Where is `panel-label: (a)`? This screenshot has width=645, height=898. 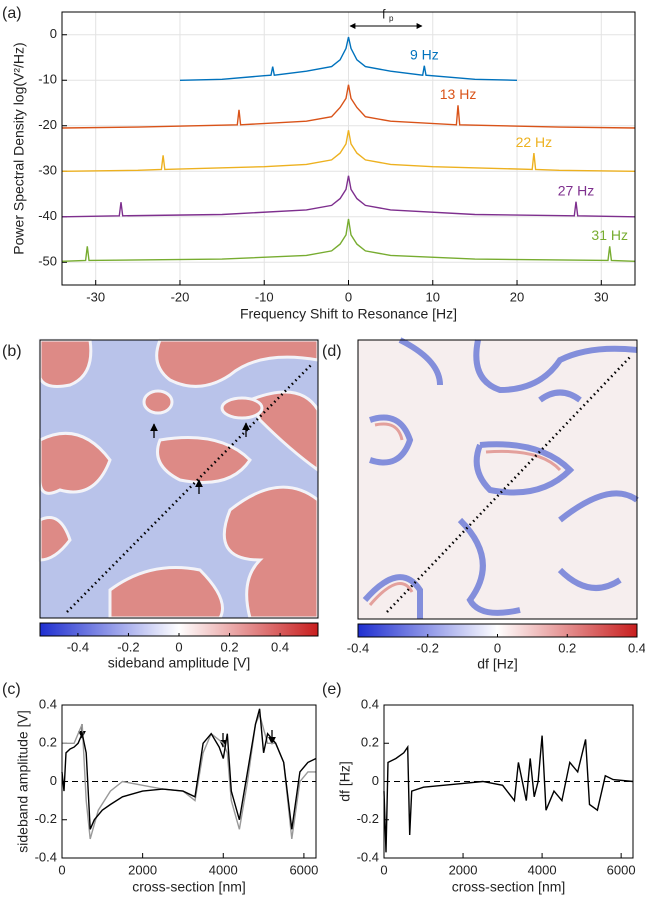
panel-label: (a) is located at coordinates (12, 13).